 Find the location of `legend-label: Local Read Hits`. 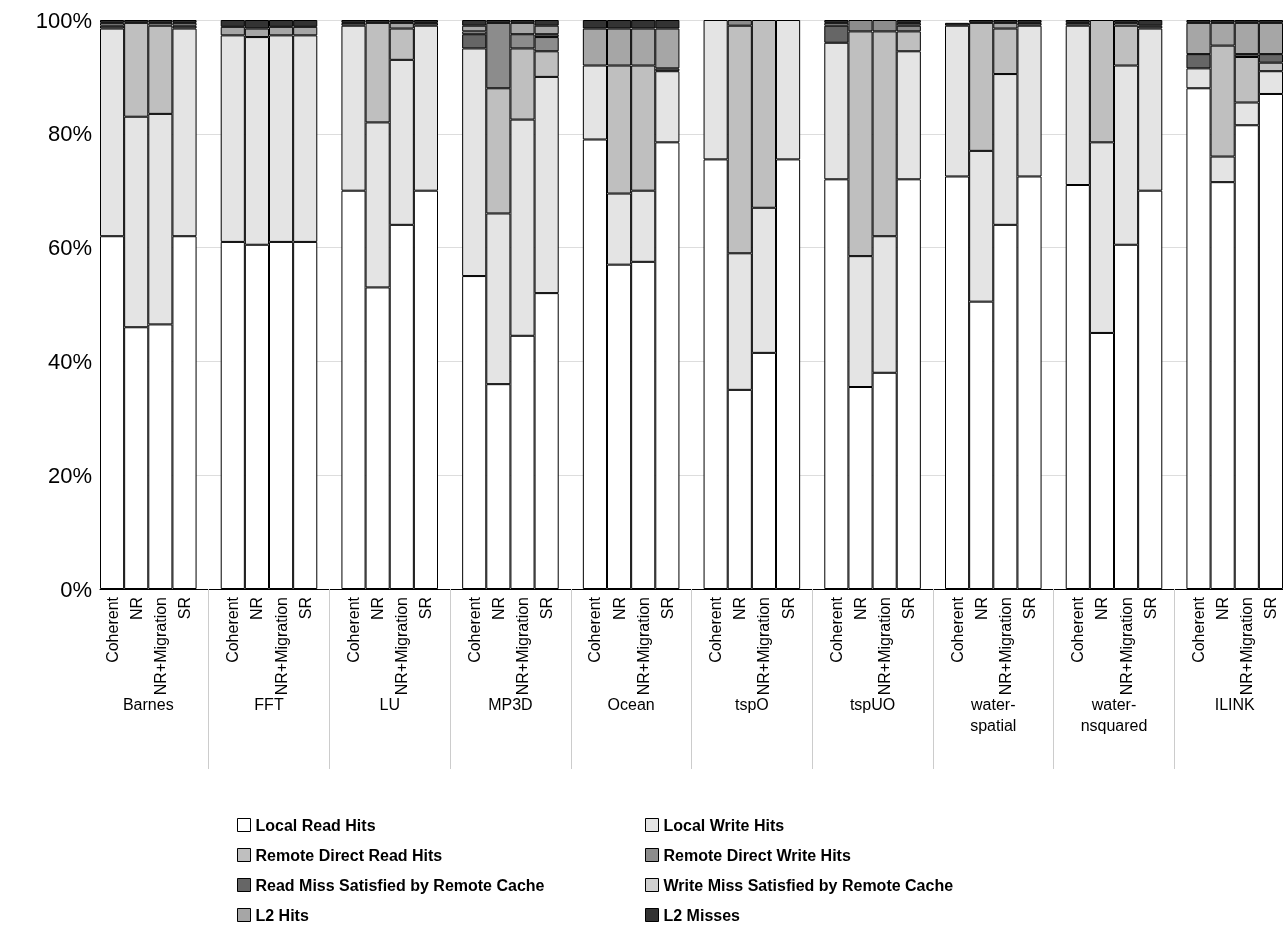

legend-label: Local Read Hits is located at coordinates (315, 825).